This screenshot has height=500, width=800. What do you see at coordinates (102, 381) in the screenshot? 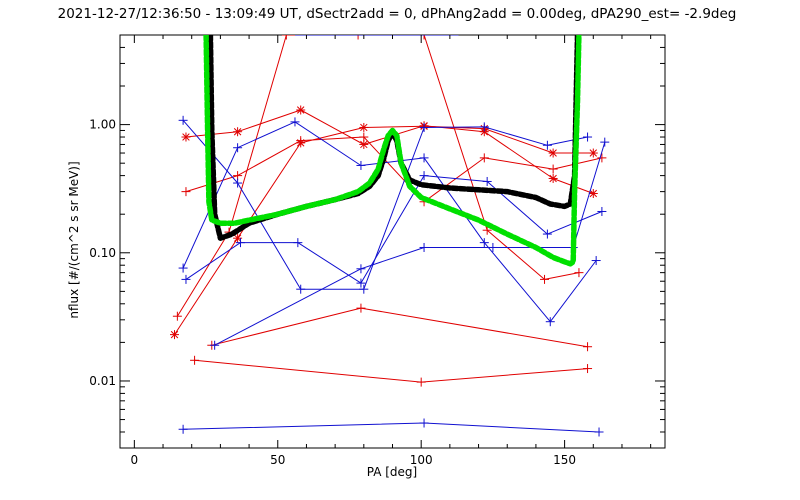
I see `y-tick-label: 0.01` at bounding box center [102, 381].